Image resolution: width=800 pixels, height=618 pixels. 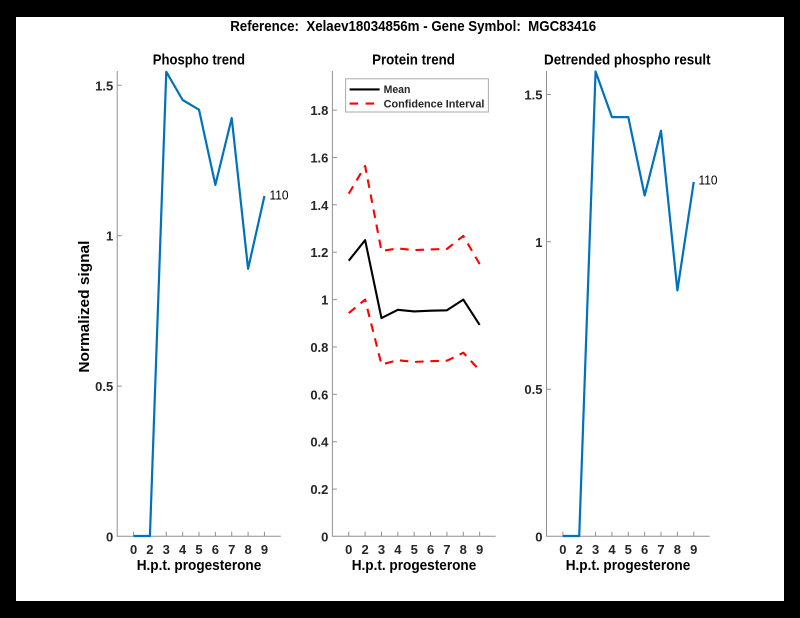 What do you see at coordinates (319, 347) in the screenshot?
I see `svg-text: 0.8` at bounding box center [319, 347].